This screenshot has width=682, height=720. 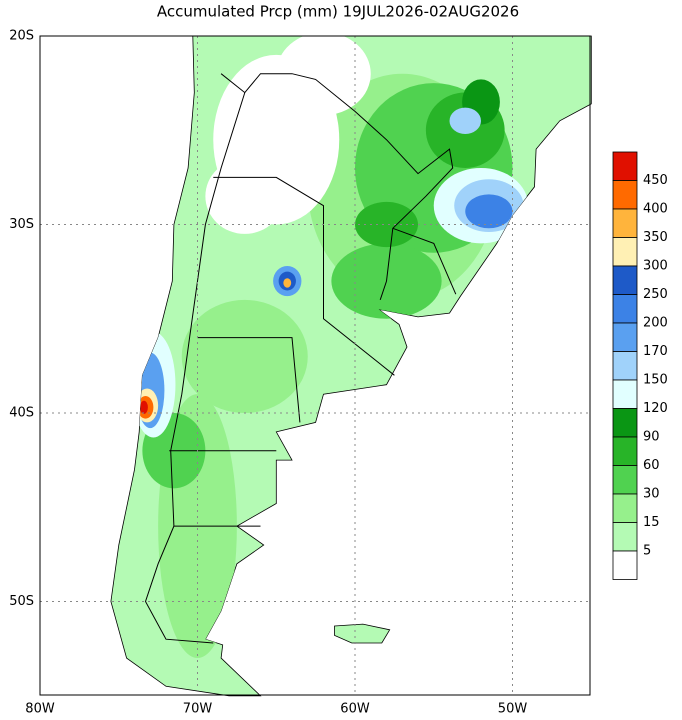 What do you see at coordinates (21, 413) in the screenshot?
I see `lat-label: 40S` at bounding box center [21, 413].